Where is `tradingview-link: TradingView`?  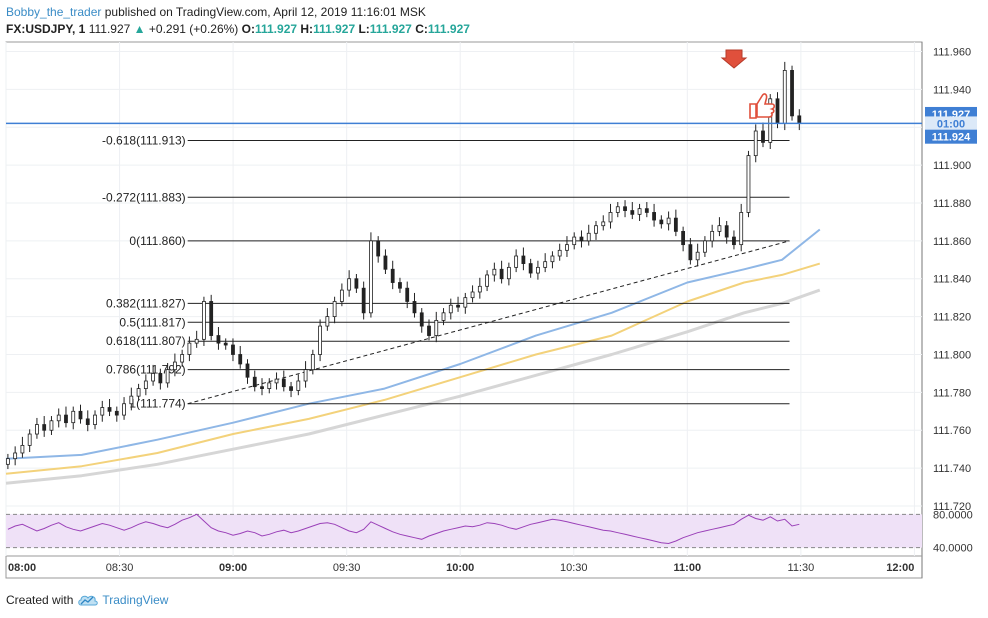 tradingview-link: TradingView is located at coordinates (122, 600).